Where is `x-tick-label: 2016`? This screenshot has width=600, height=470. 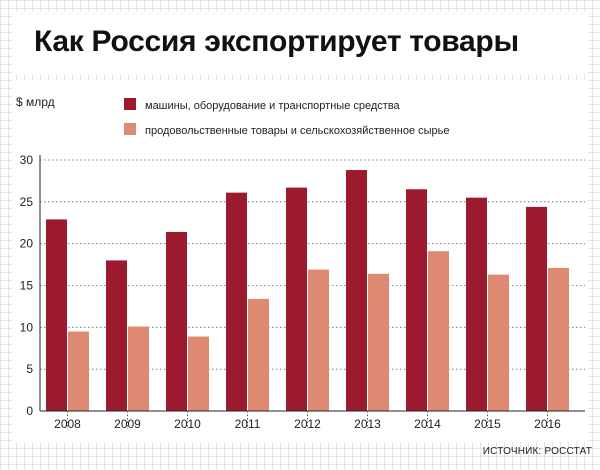 x-tick-label: 2016 is located at coordinates (547, 424).